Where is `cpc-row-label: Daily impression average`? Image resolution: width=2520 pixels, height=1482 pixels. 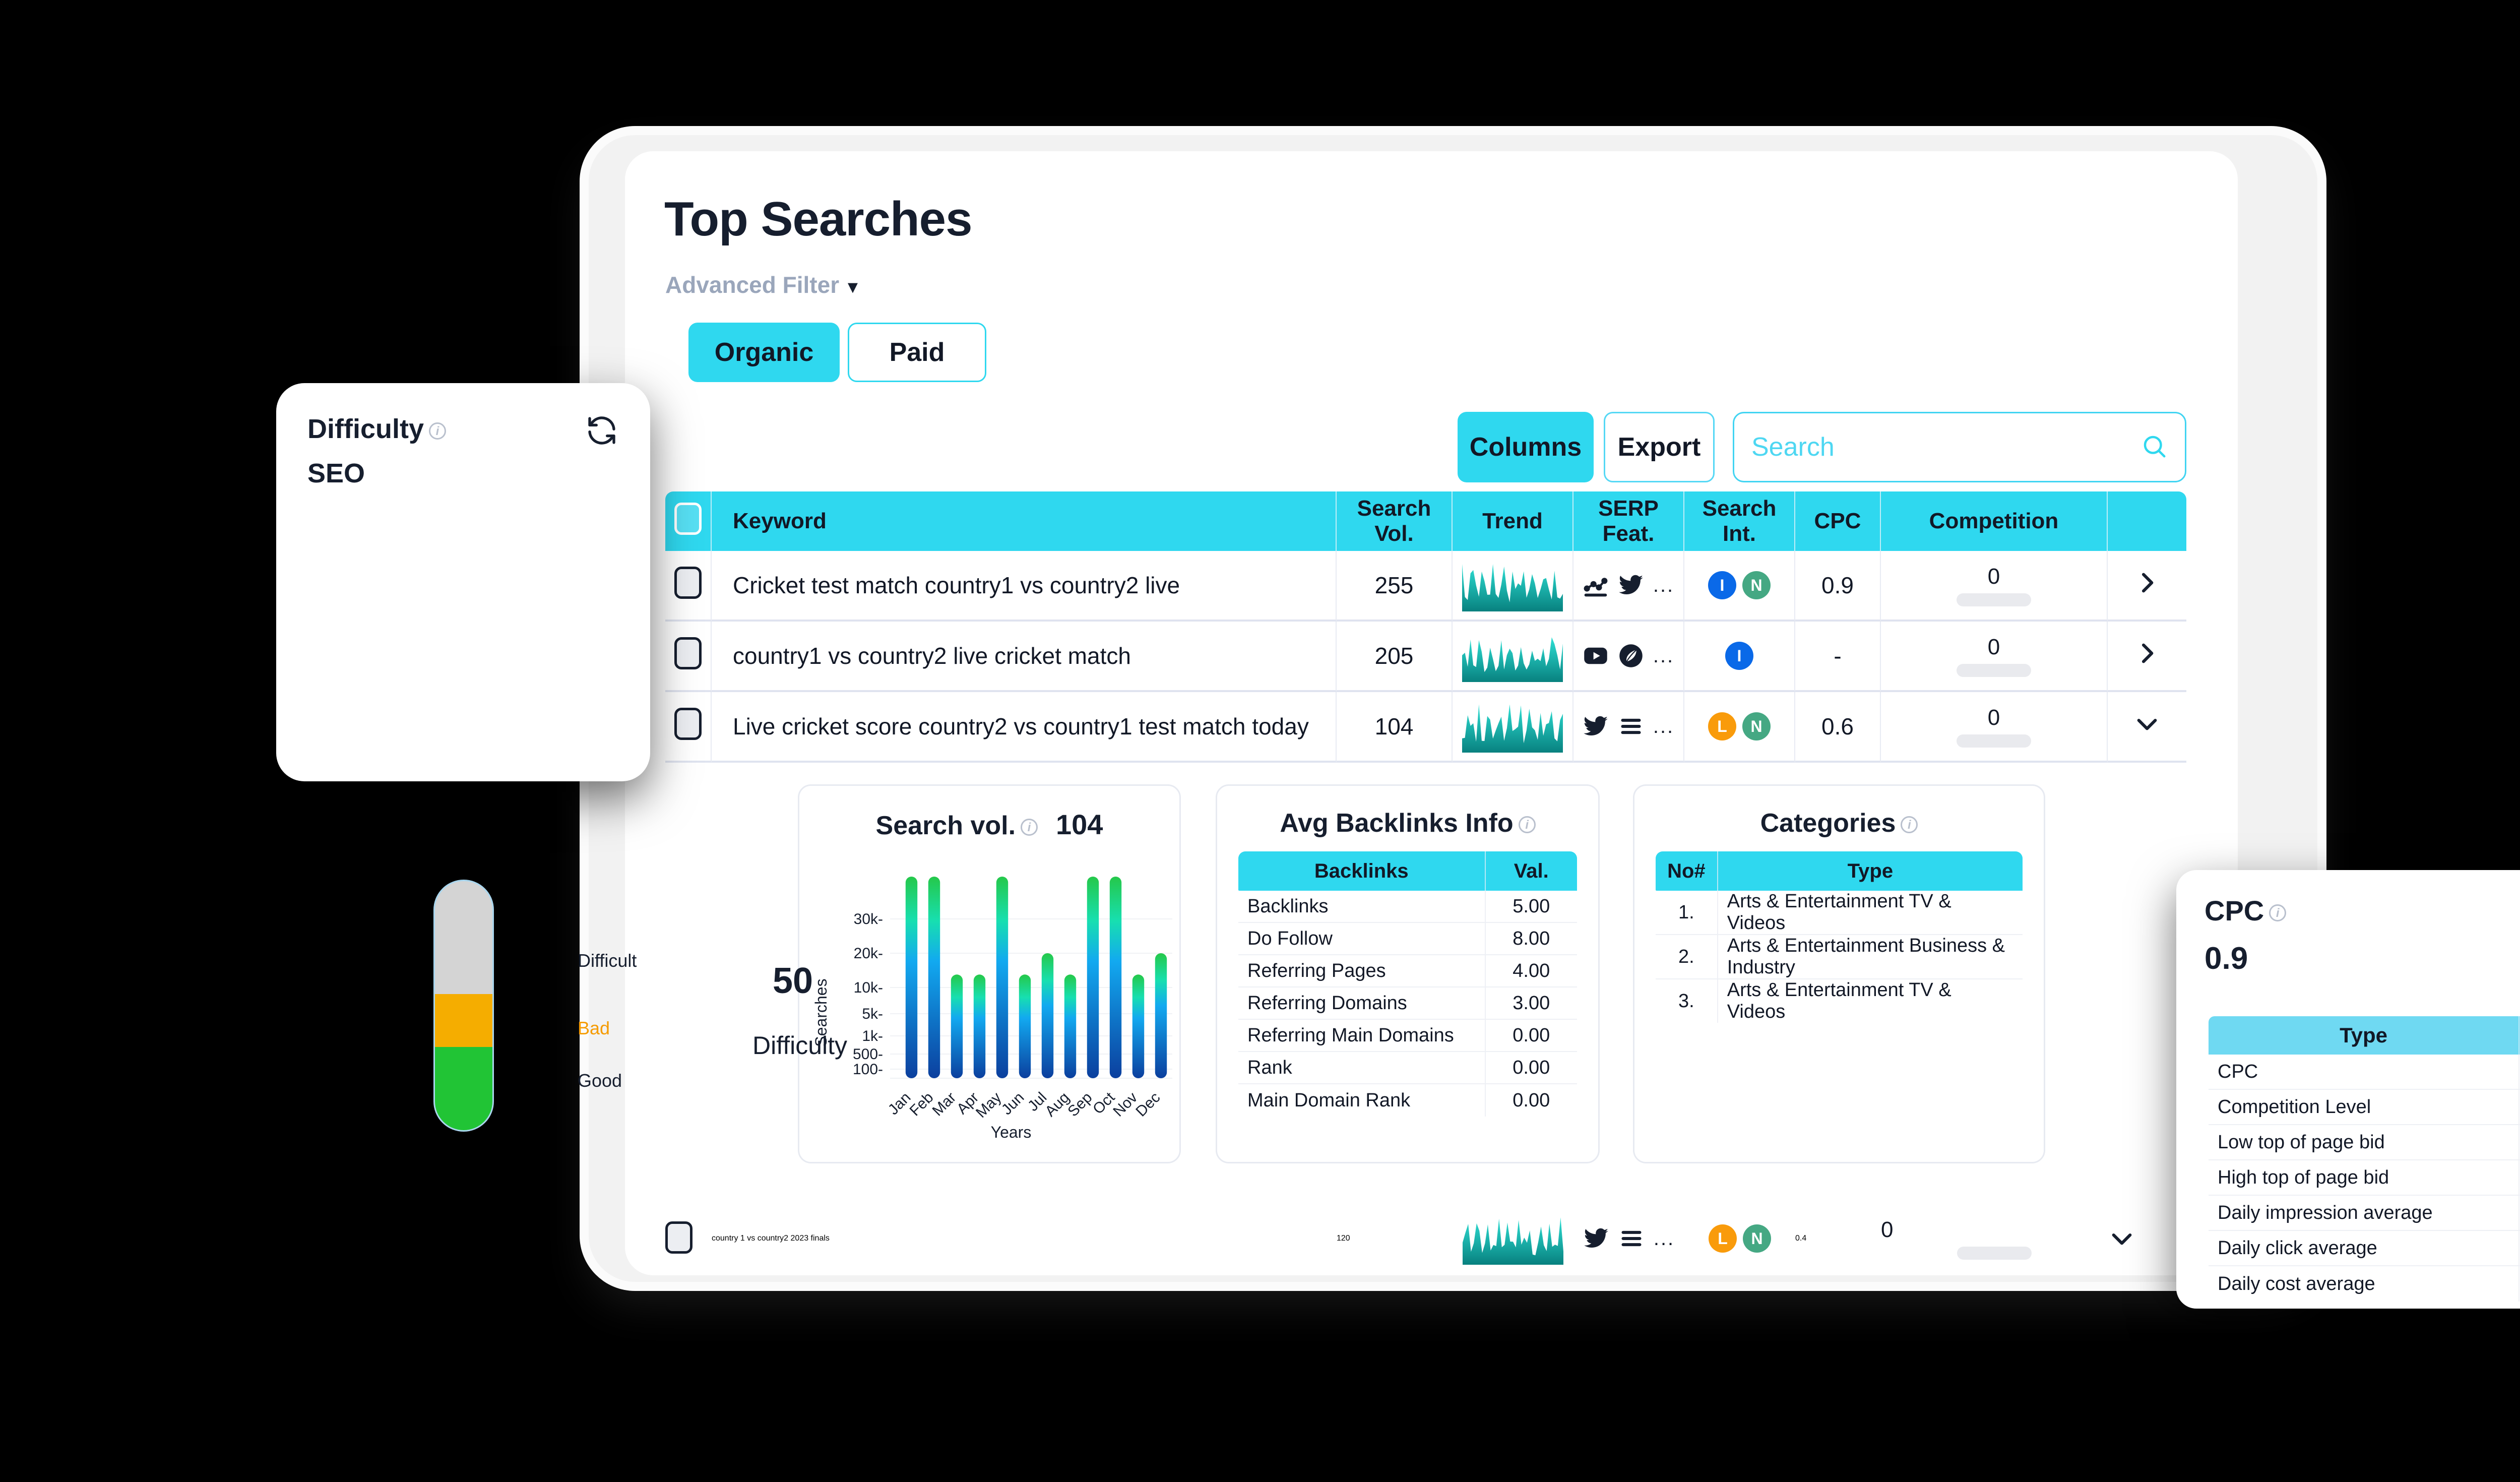
cpc-row-label: Daily impression average is located at coordinates (2365, 1213).